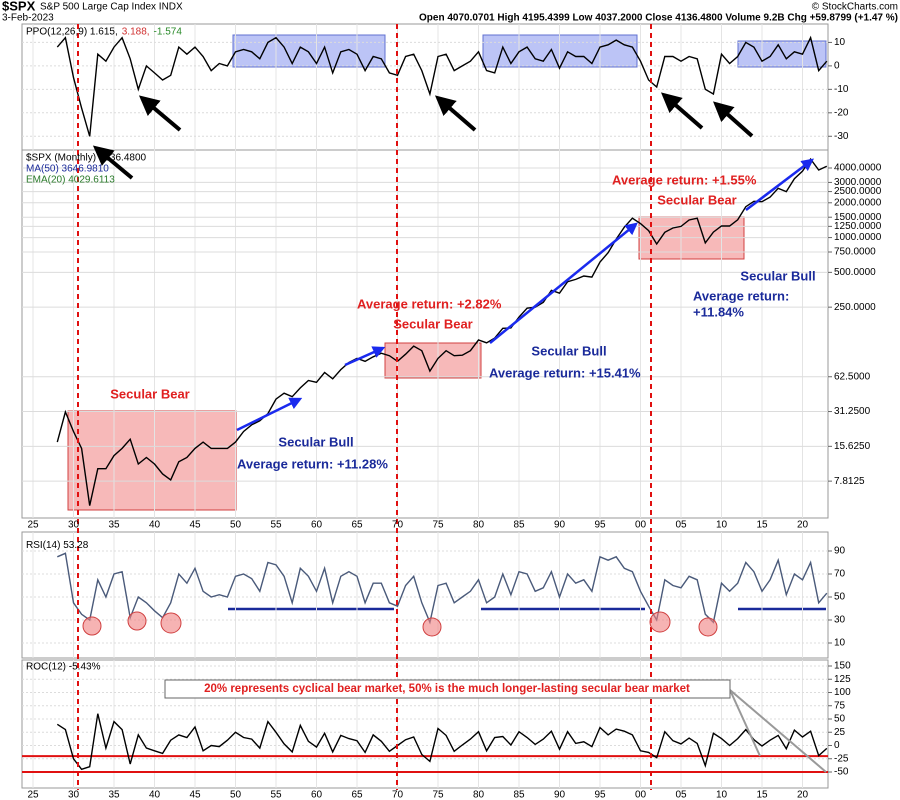 The width and height of the screenshot is (900, 800). What do you see at coordinates (841, 758) in the screenshot?
I see `y-tick-label: -25` at bounding box center [841, 758].